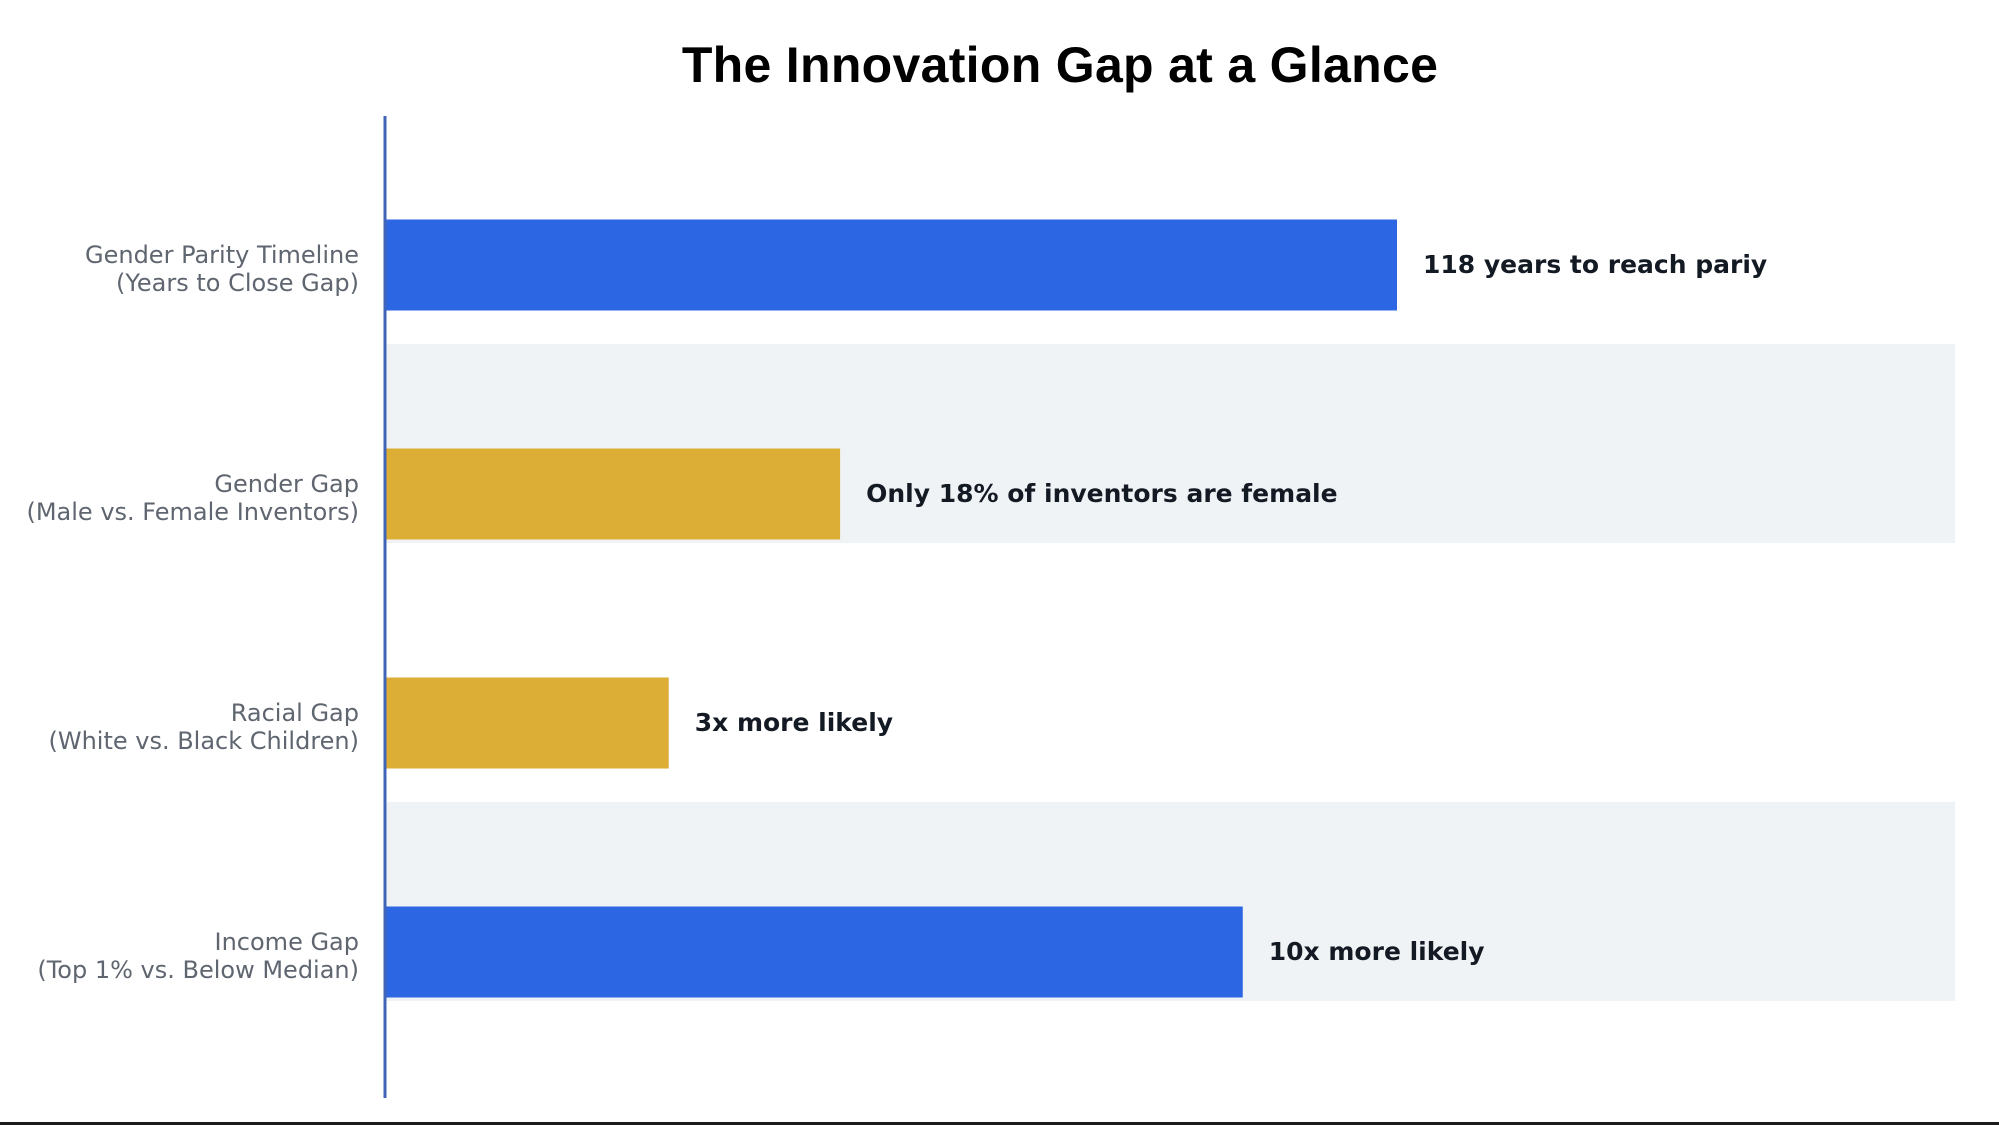  Describe the element at coordinates (1102, 493) in the screenshot. I see `data-label: Only 18% of inventors are female` at that location.